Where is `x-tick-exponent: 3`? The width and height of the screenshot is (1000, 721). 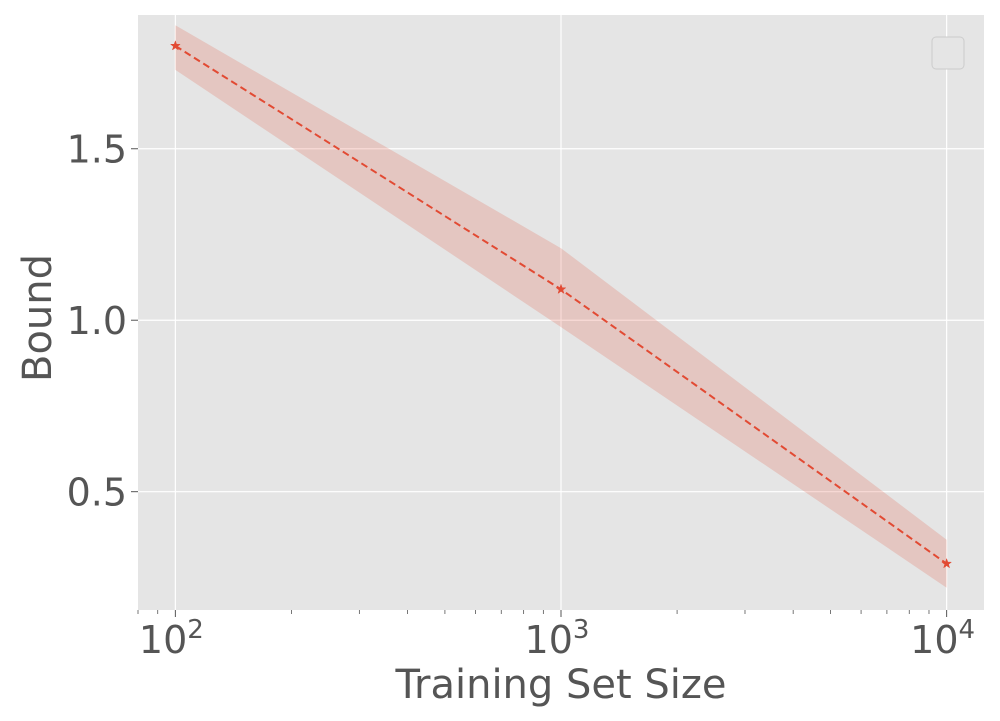 x-tick-exponent: 3 is located at coordinates (581, 630).